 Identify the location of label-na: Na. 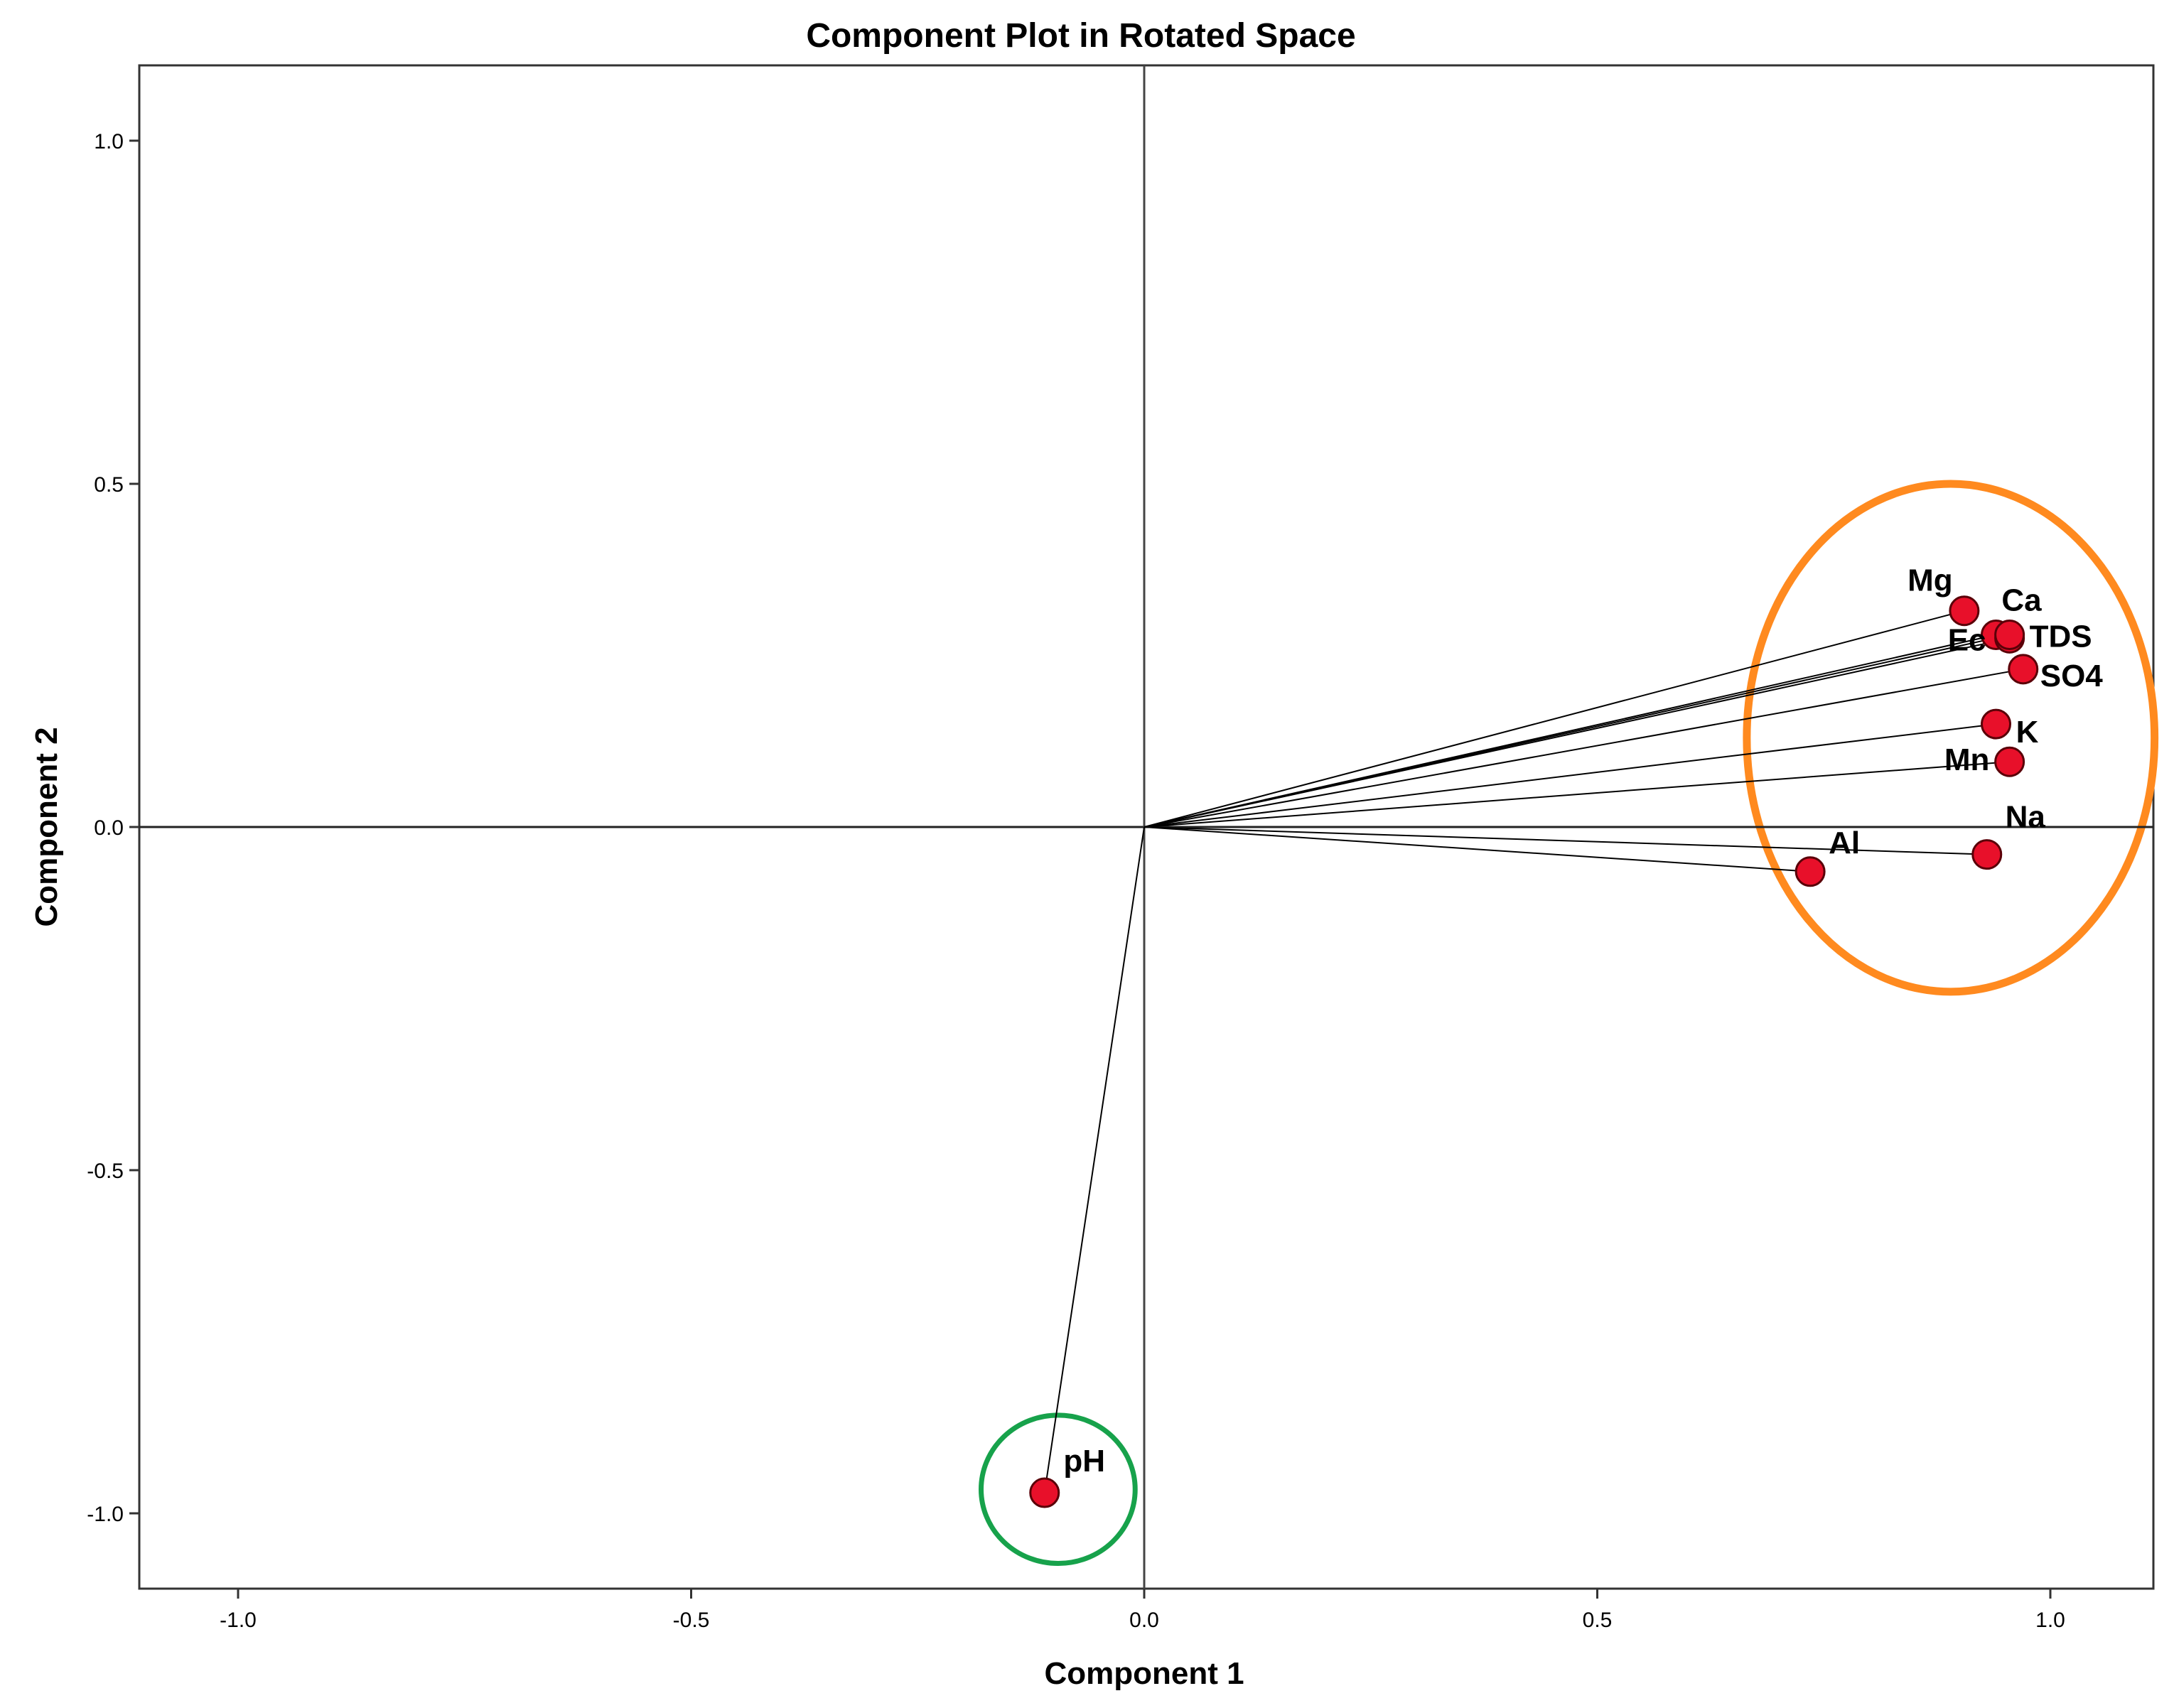
(2026, 817).